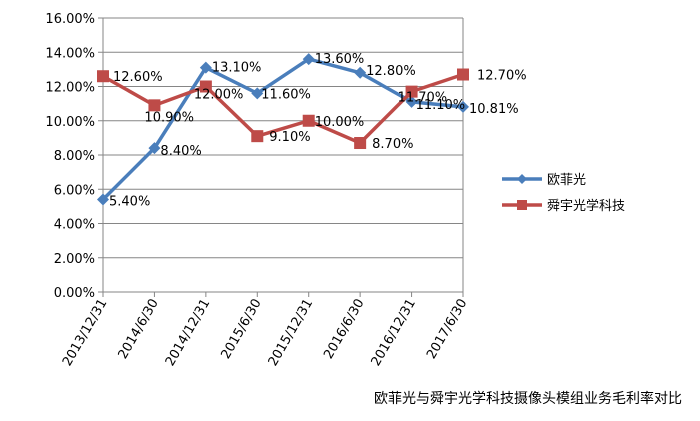  What do you see at coordinates (344, 329) in the screenshot?
I see `x-tick-label: 2016/6/30` at bounding box center [344, 329].